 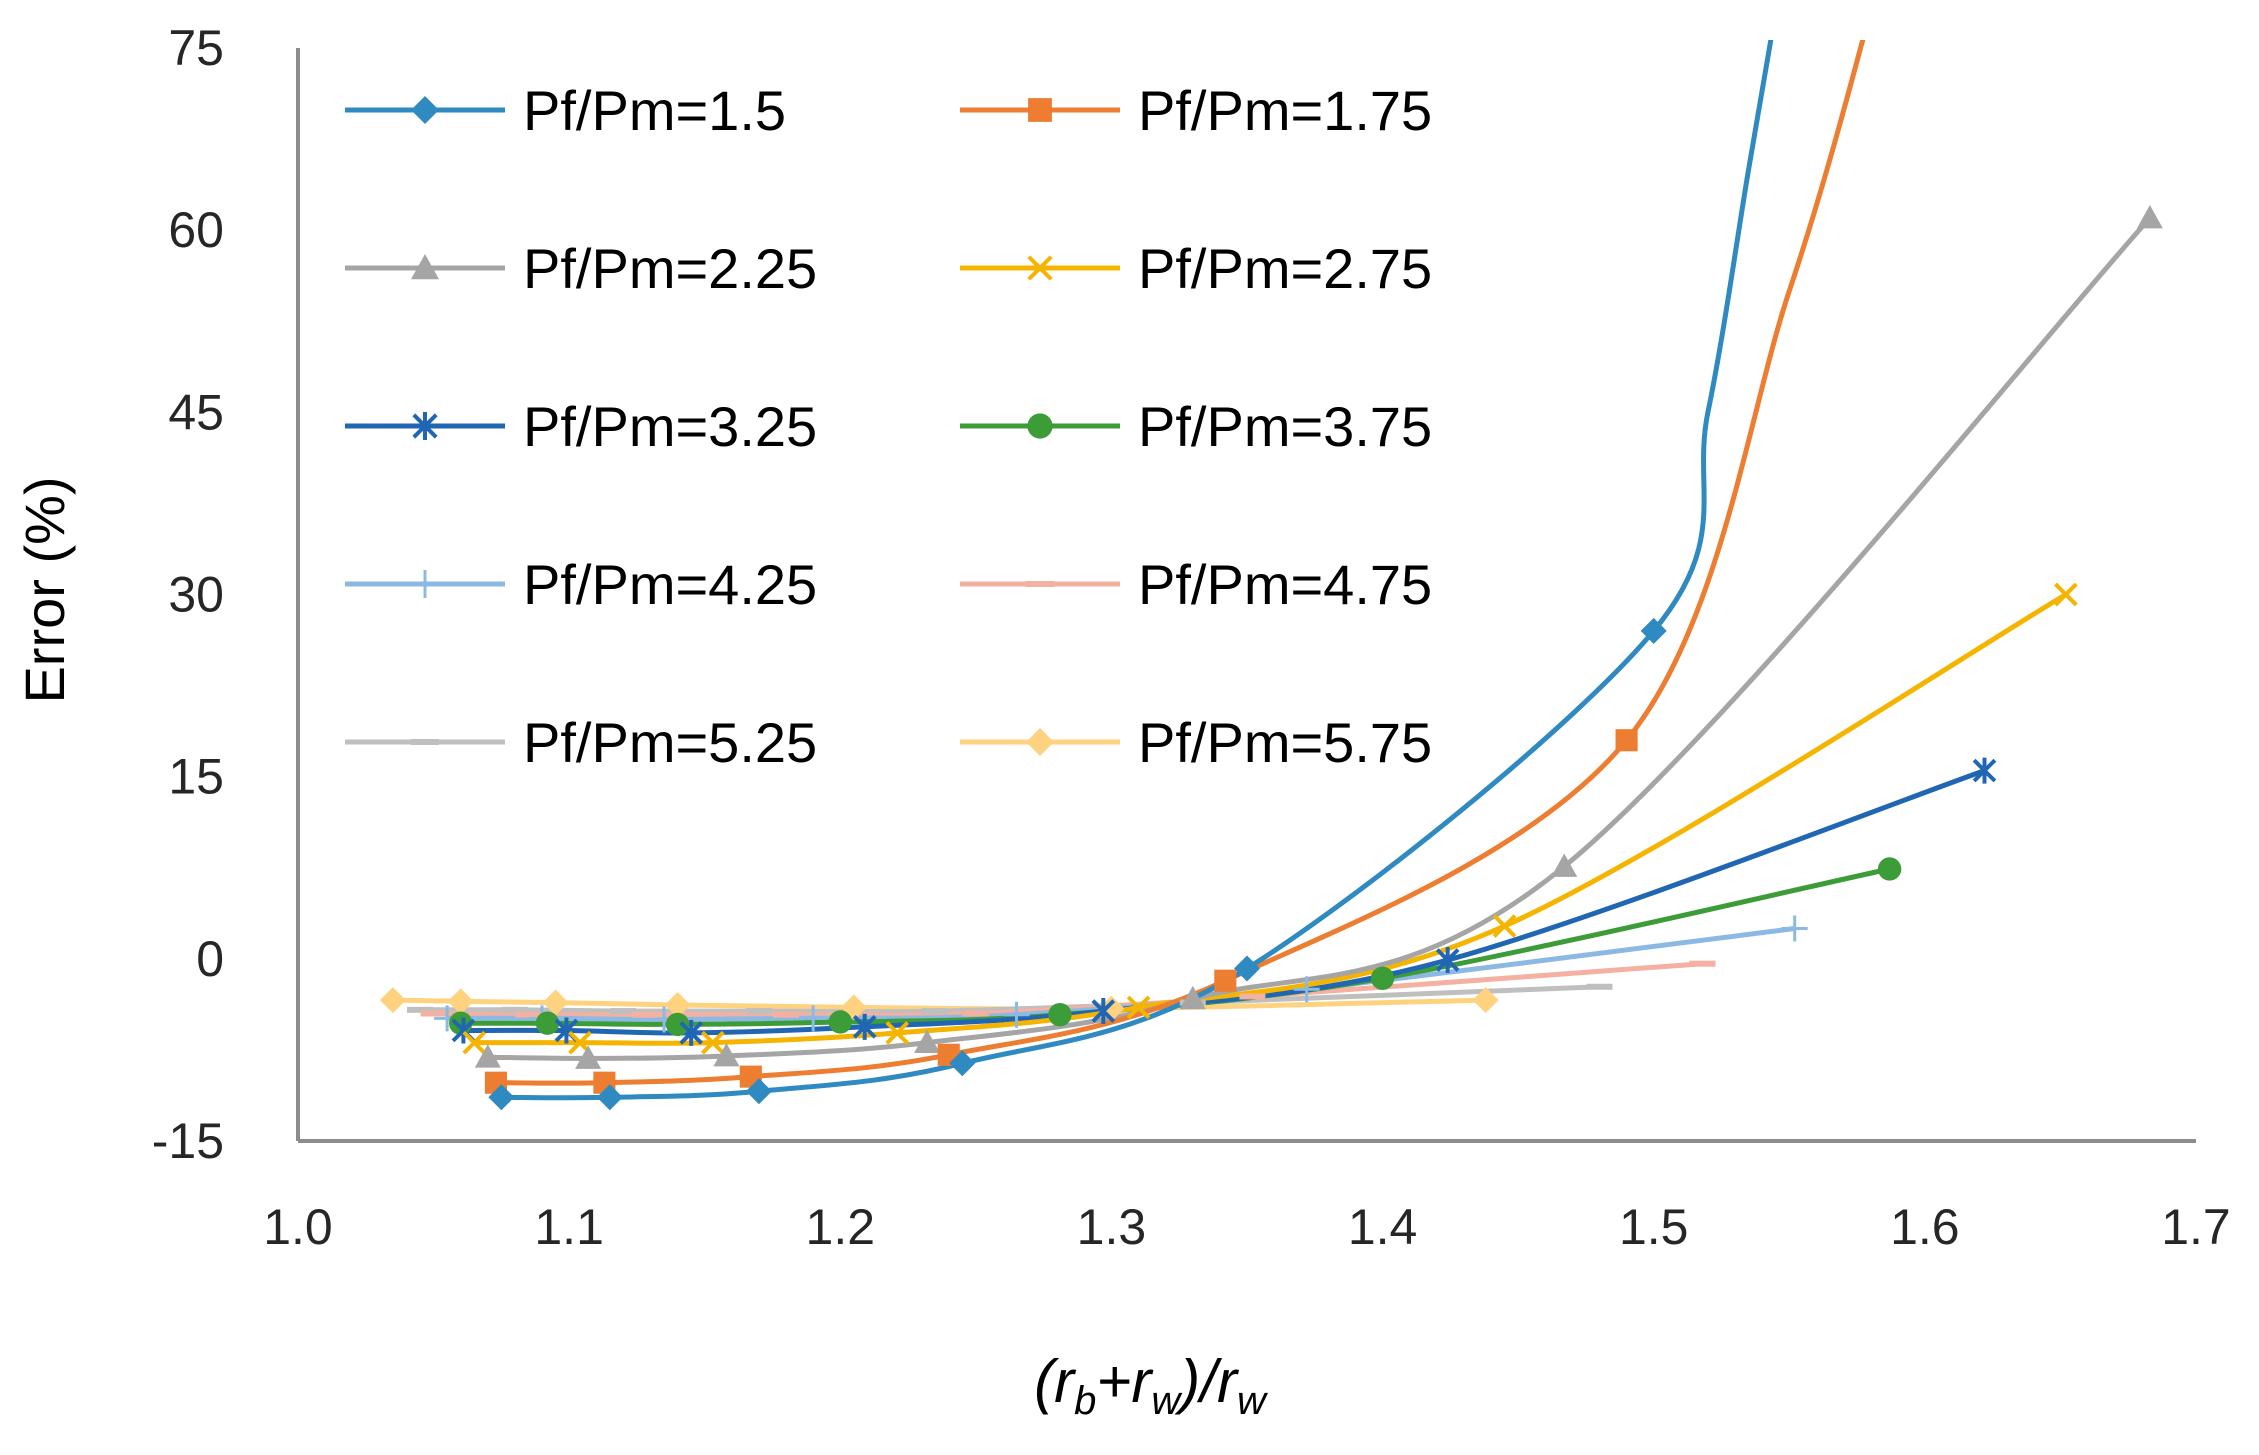 What do you see at coordinates (670, 584) in the screenshot?
I see `legend-label: Pf/Pm=4.25` at bounding box center [670, 584].